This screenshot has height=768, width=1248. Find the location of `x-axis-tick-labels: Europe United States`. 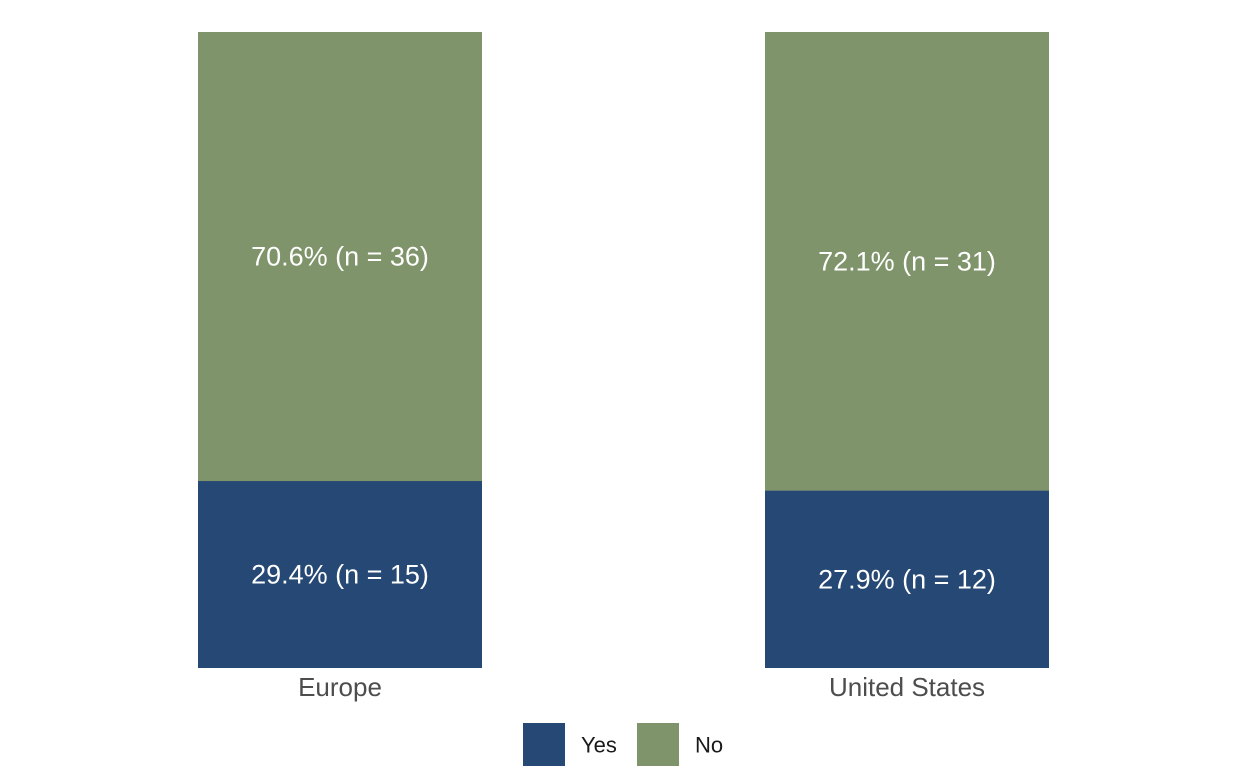

x-axis-tick-labels: Europe United States is located at coordinates (641, 687).